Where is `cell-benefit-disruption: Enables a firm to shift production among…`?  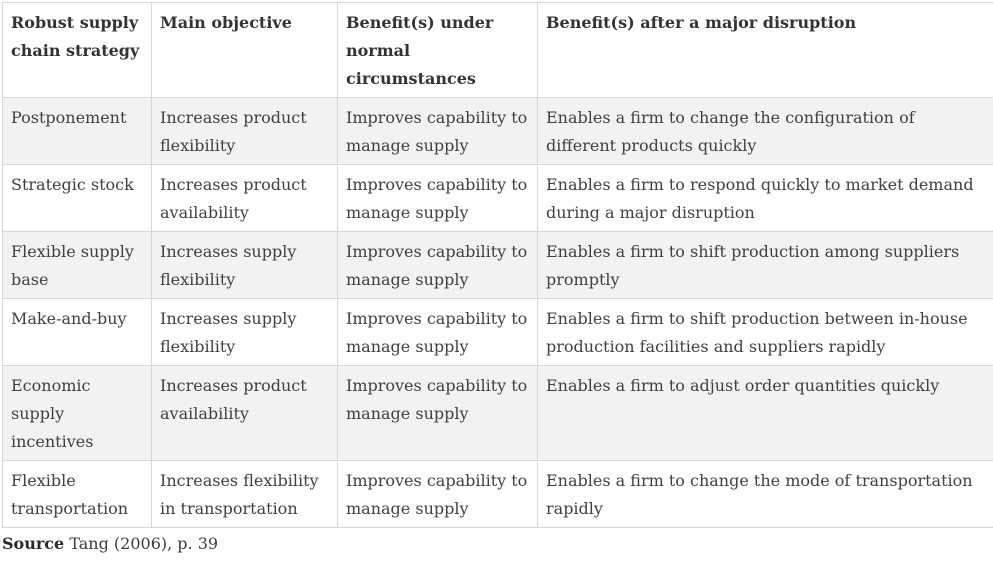
cell-benefit-disruption: Enables a firm to shift production among… is located at coordinates (765, 265).